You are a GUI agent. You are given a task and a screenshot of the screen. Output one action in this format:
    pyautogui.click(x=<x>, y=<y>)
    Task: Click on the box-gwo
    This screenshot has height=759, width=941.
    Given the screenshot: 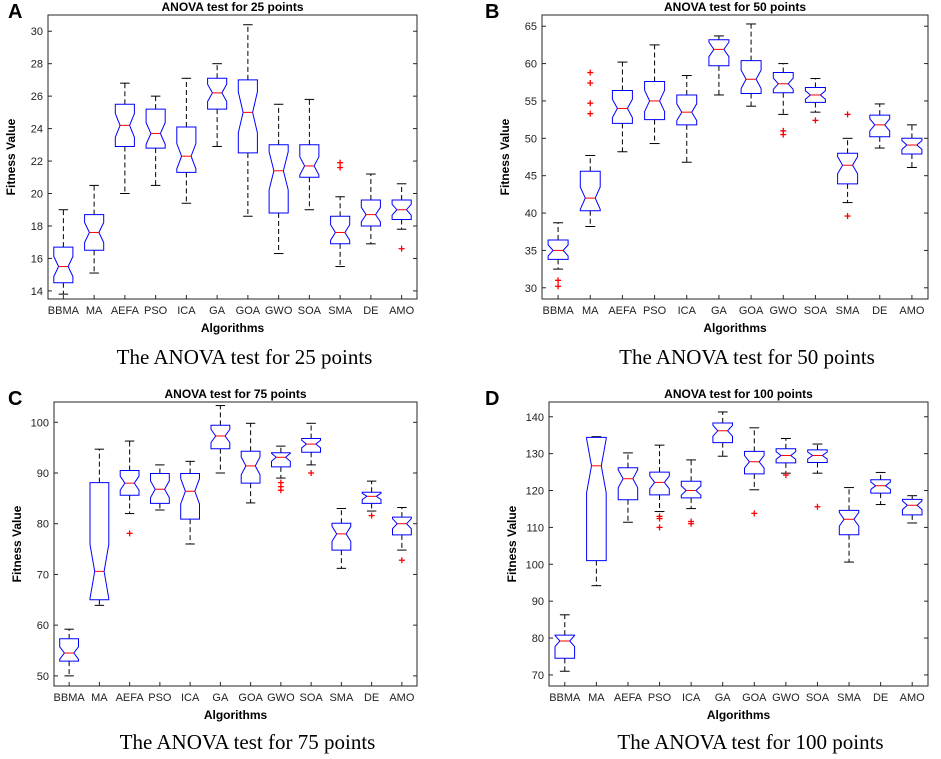 What is the action you would take?
    pyautogui.click(x=278, y=179)
    